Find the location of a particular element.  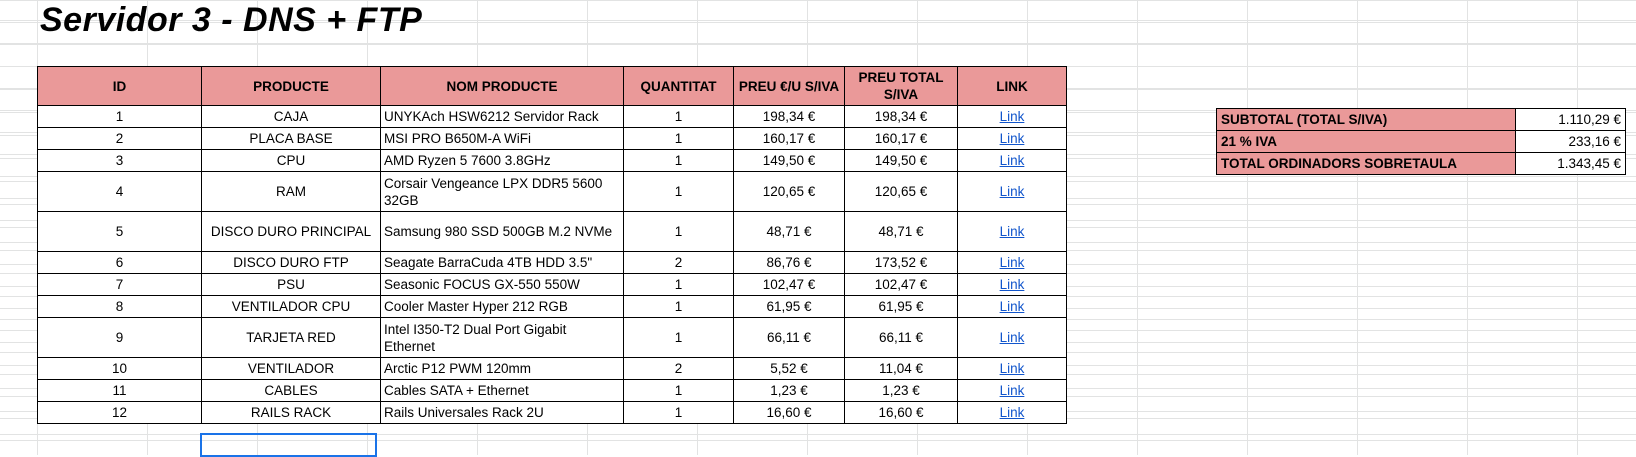

cell-preu-unitari: 102,47 € is located at coordinates (789, 284).